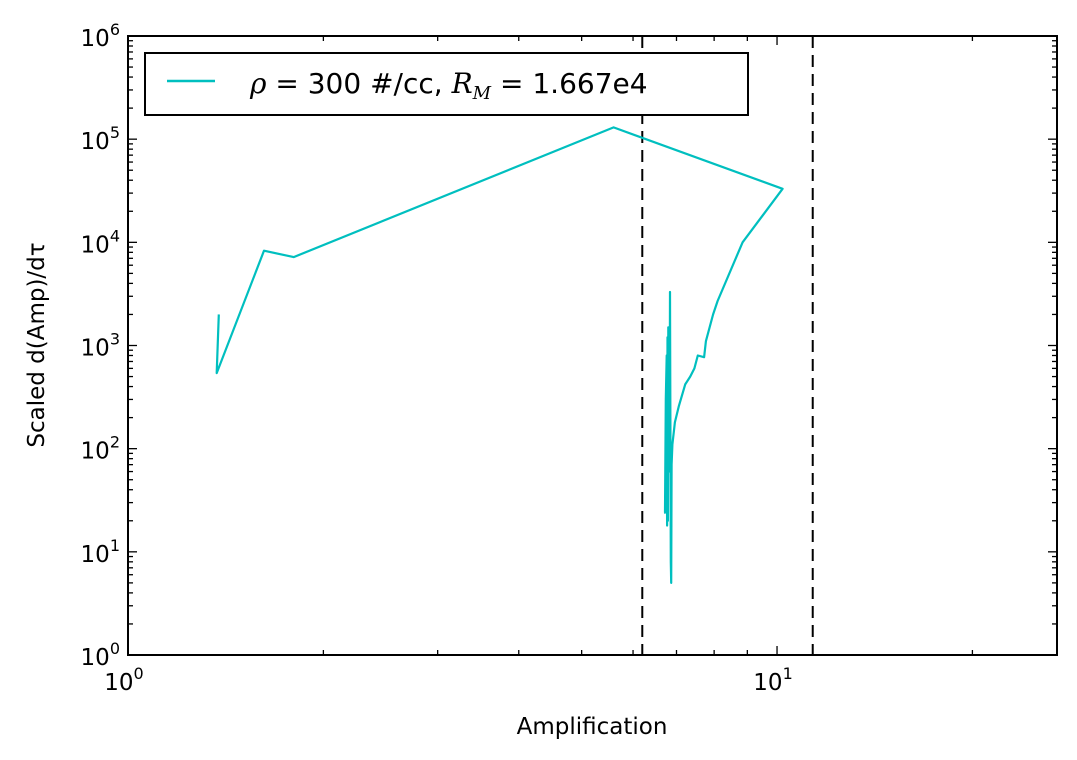  What do you see at coordinates (100, 242) in the screenshot?
I see `y-tick-label: 10⁴` at bounding box center [100, 242].